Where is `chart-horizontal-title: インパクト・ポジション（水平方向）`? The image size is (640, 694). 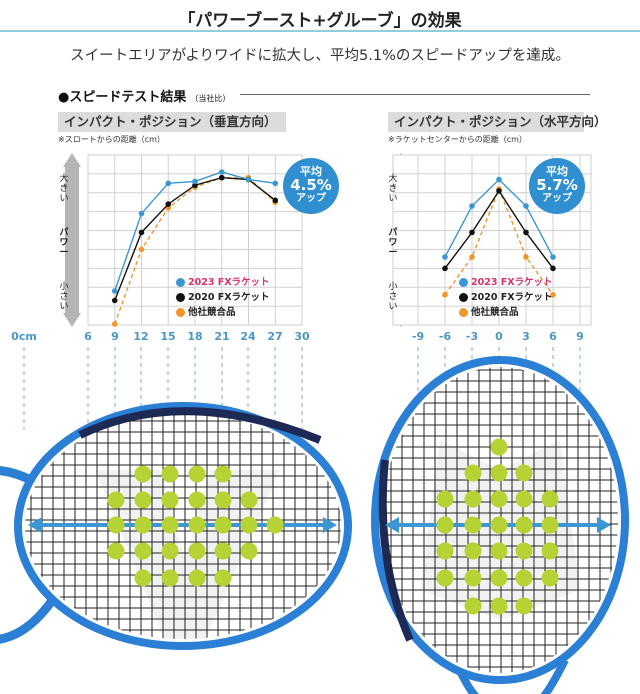 chart-horizontal-title: インパクト・ポジション（水平方向） is located at coordinates (497, 122).